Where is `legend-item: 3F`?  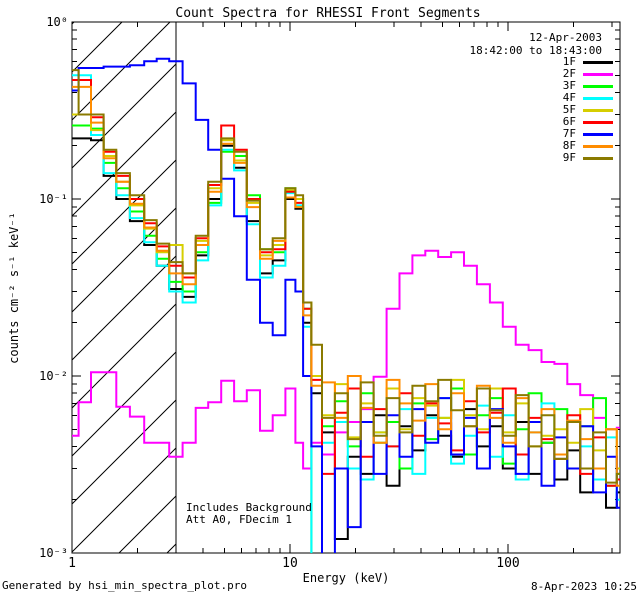 legend-item: 3F is located at coordinates (588, 86).